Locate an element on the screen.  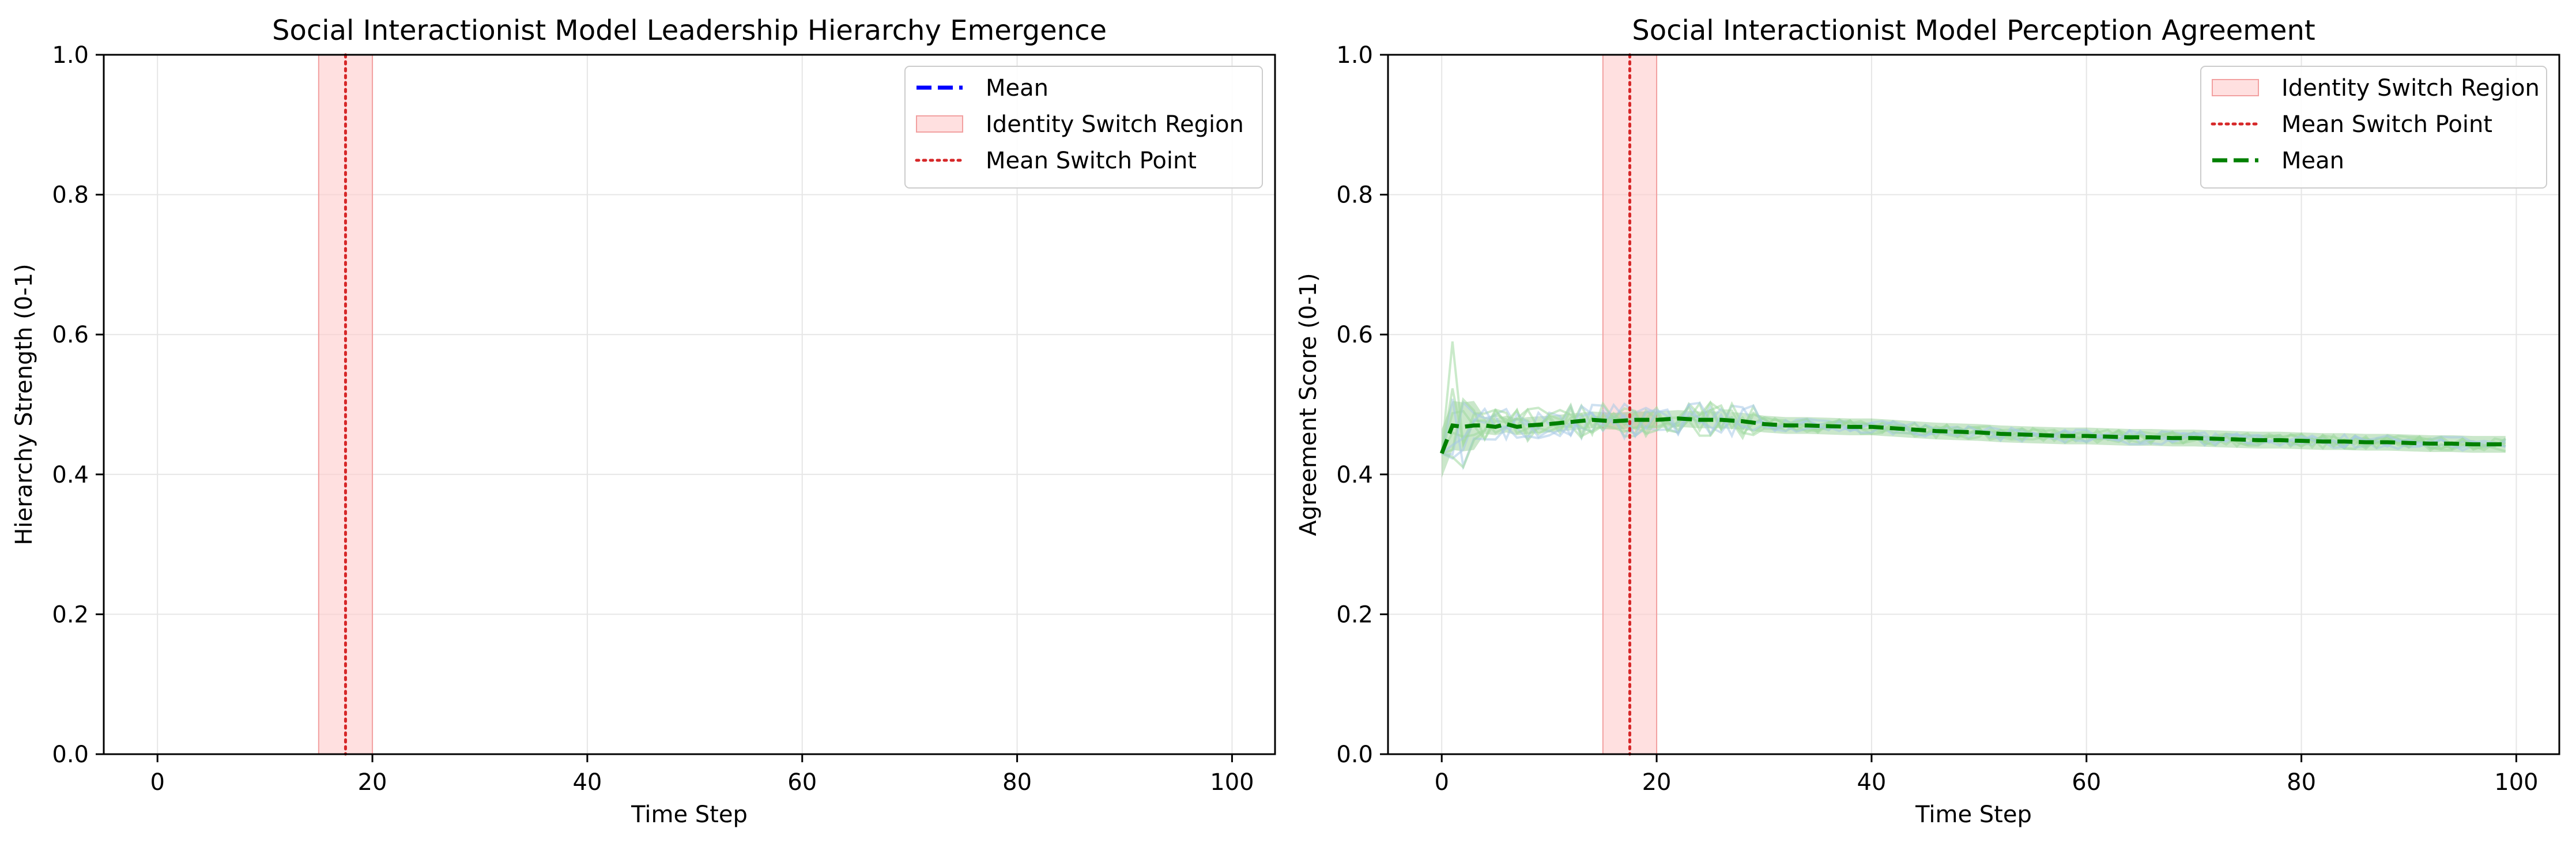
plot-area is located at coordinates (1972, 409).